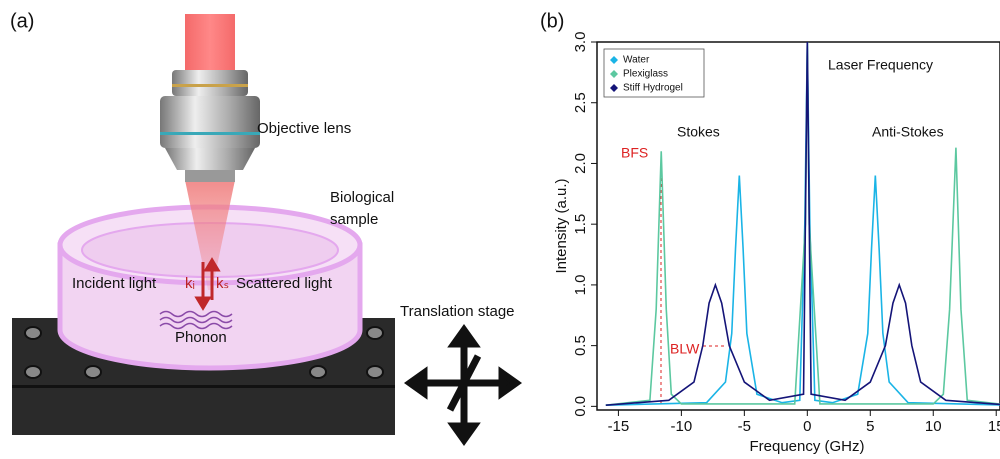  What do you see at coordinates (580, 284) in the screenshot?
I see `y-tick-label: 1.0` at bounding box center [580, 284].